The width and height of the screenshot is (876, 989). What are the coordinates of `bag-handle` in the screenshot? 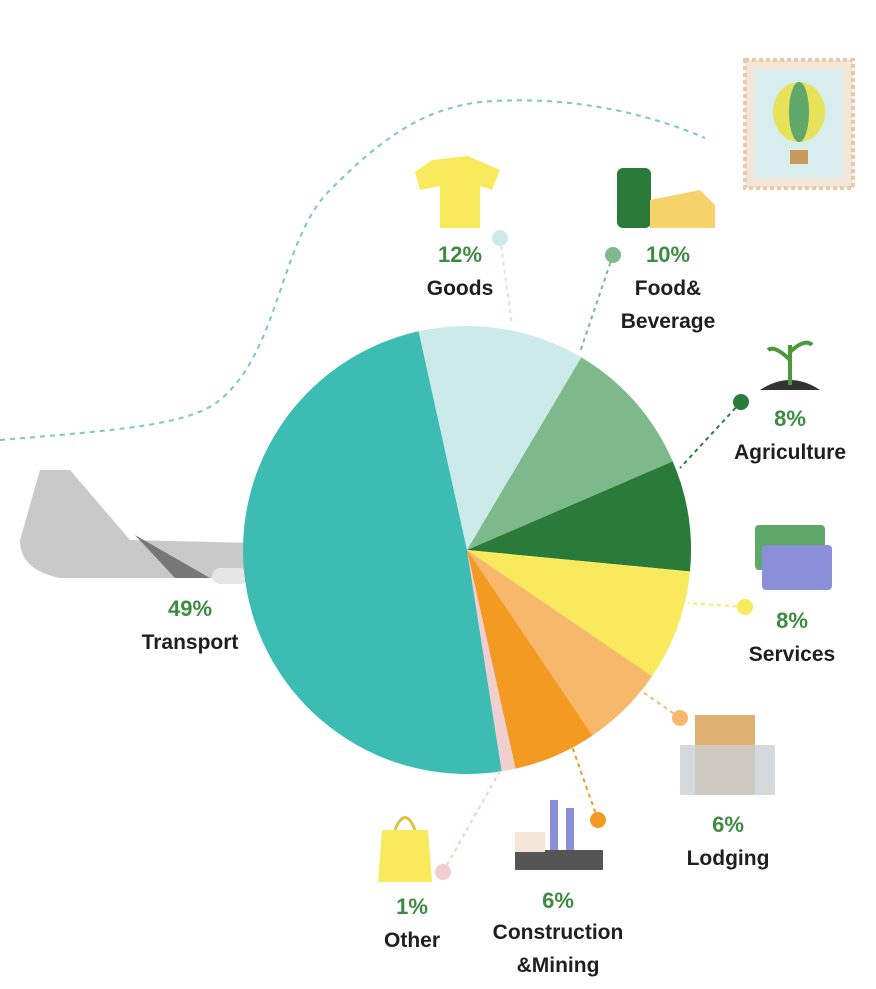 It's located at (405, 823).